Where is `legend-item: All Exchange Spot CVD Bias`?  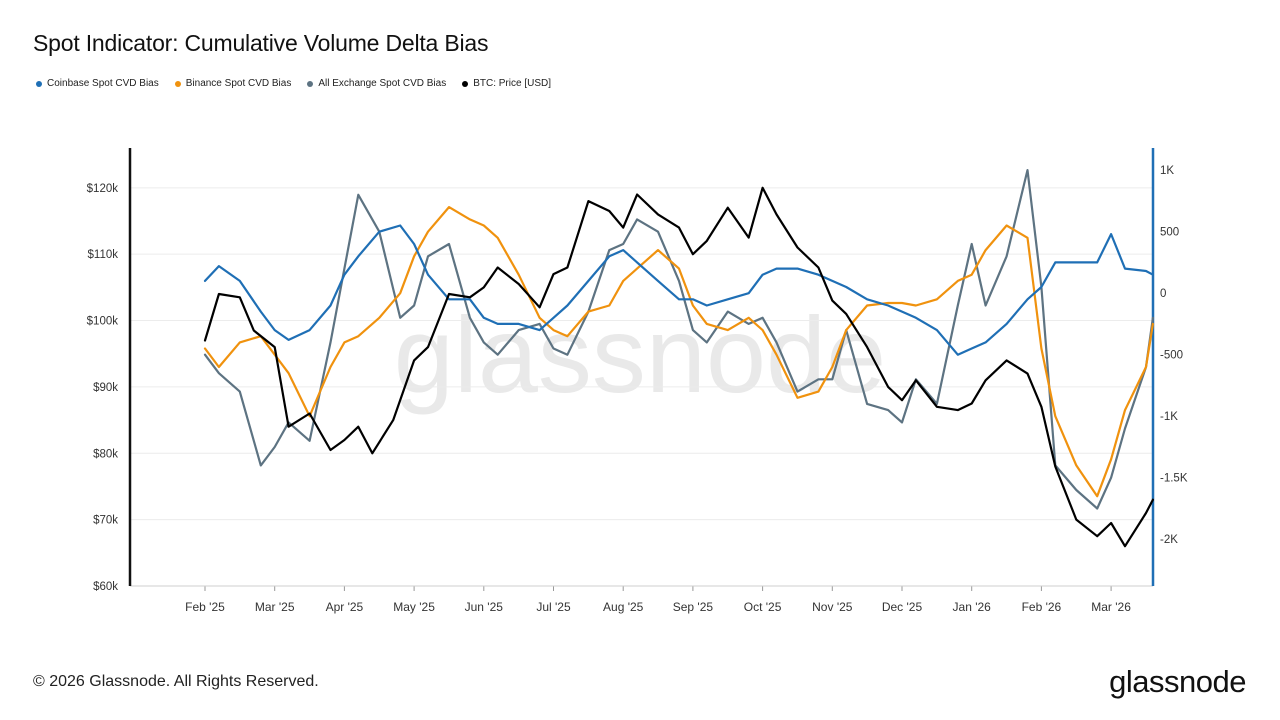
legend-item: All Exchange Spot CVD Bias is located at coordinates (376, 83).